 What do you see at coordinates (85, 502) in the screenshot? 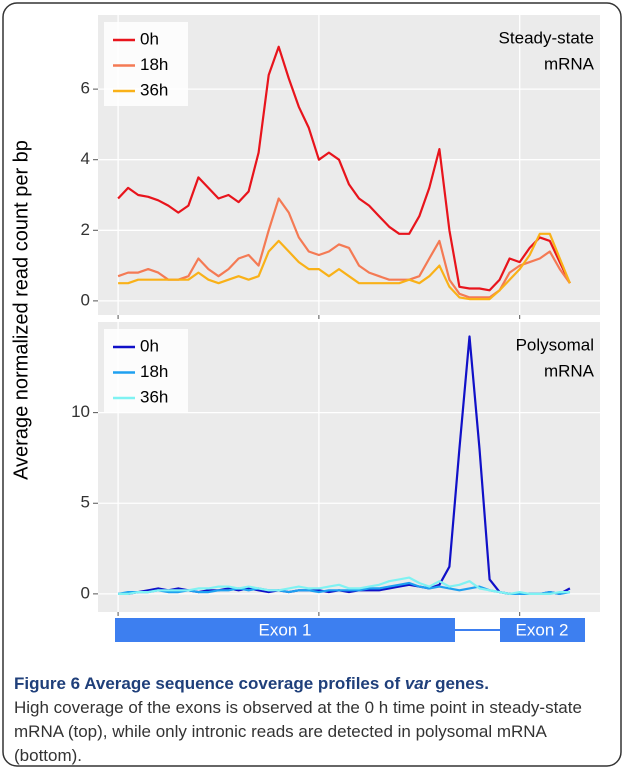
I see `y-tick-label: 5` at bounding box center [85, 502].